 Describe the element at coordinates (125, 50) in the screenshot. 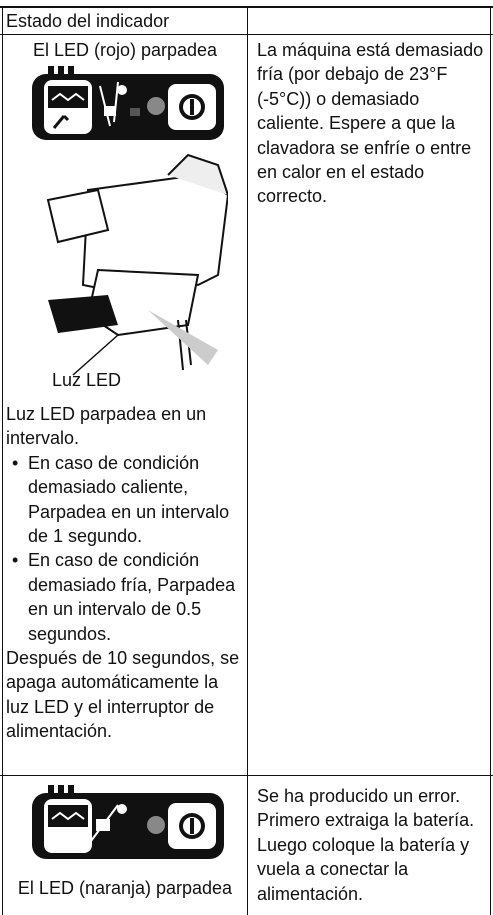

I see `indicator-label: El LED (rojo) parpadea` at that location.